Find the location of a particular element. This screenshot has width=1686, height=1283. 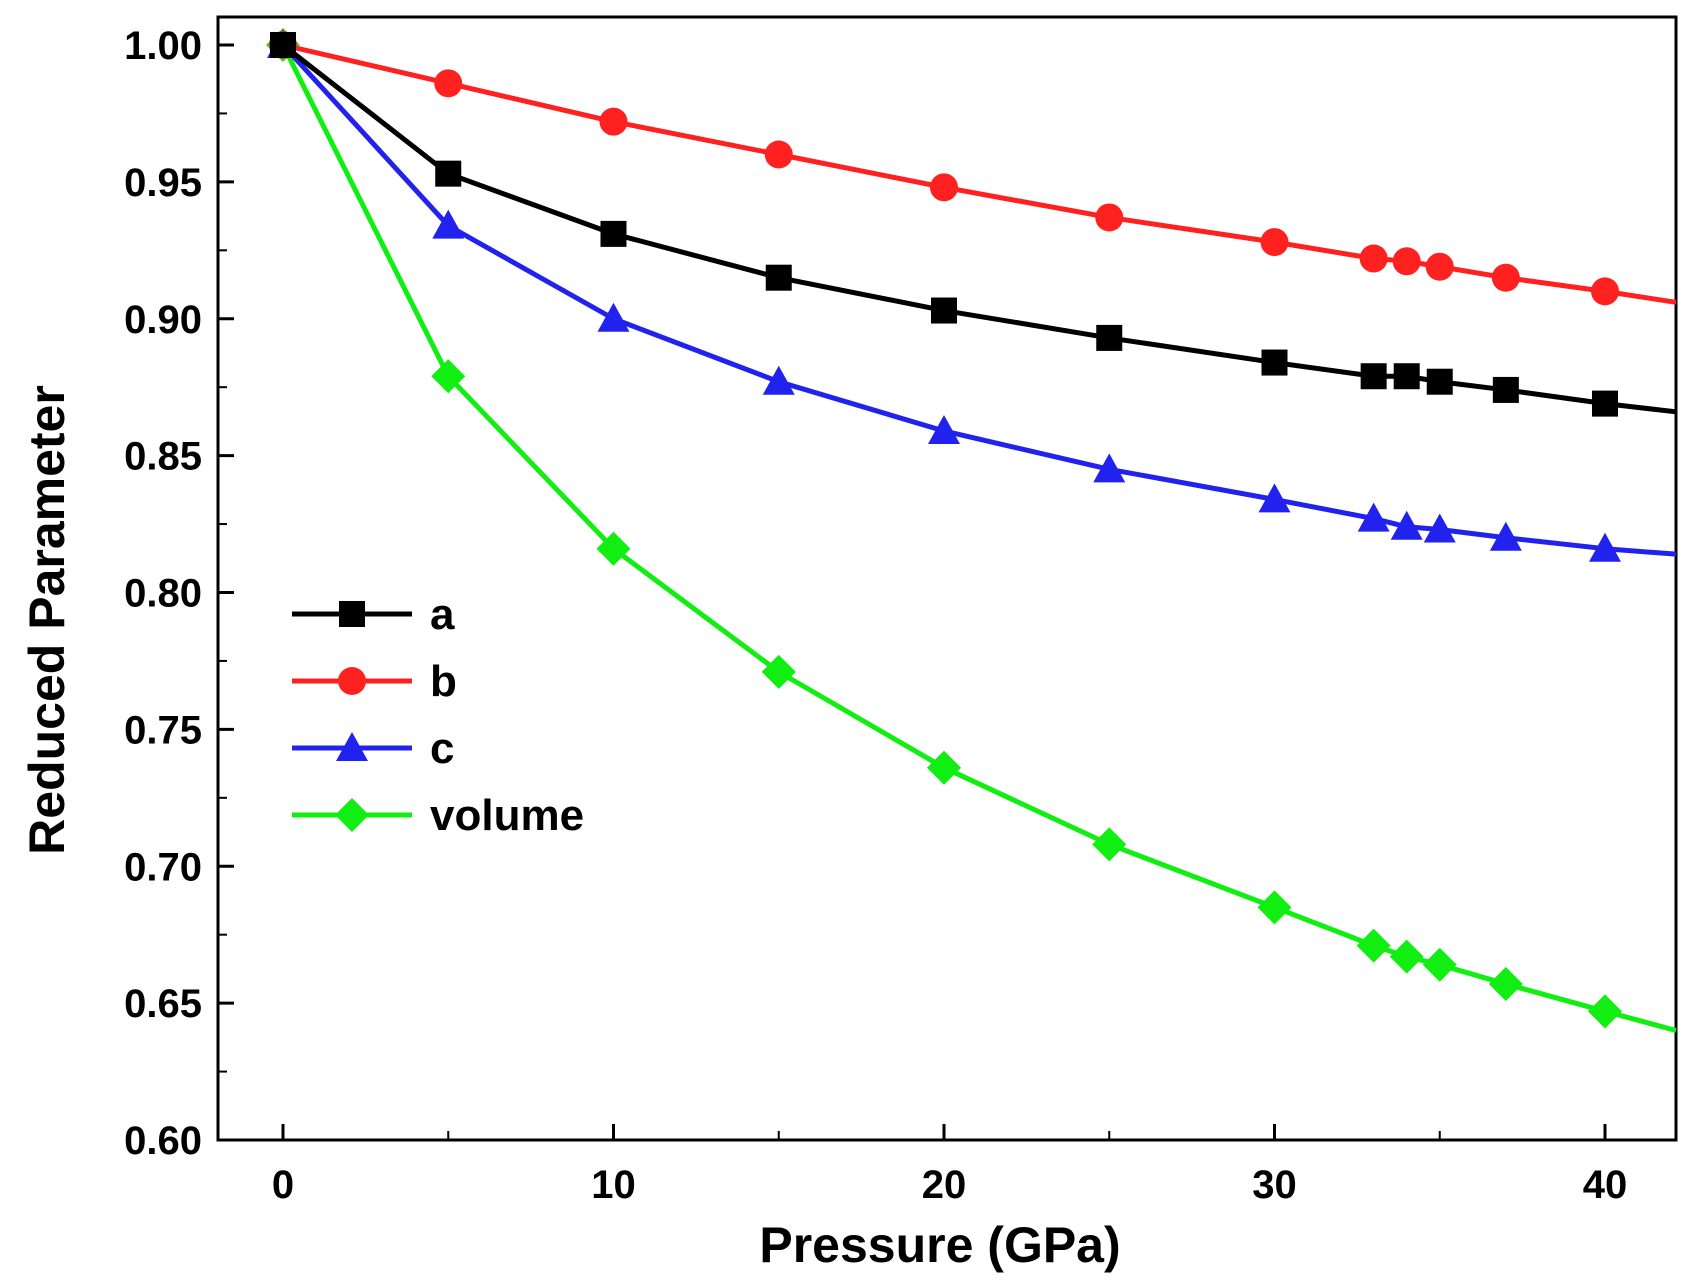

x-tick-label: 40 is located at coordinates (1605, 1185).